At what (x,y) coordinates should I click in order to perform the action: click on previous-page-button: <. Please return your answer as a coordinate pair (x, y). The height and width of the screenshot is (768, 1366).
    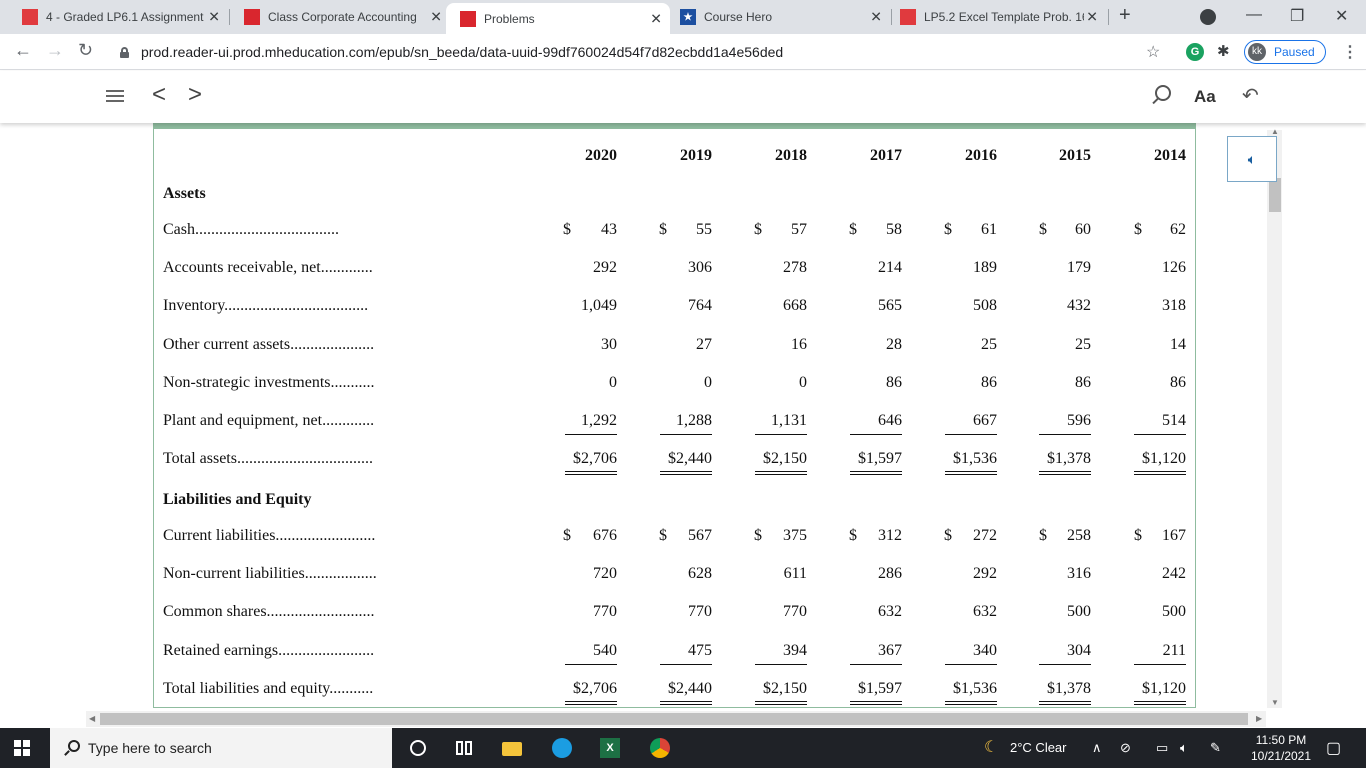
    Looking at the image, I should click on (159, 94).